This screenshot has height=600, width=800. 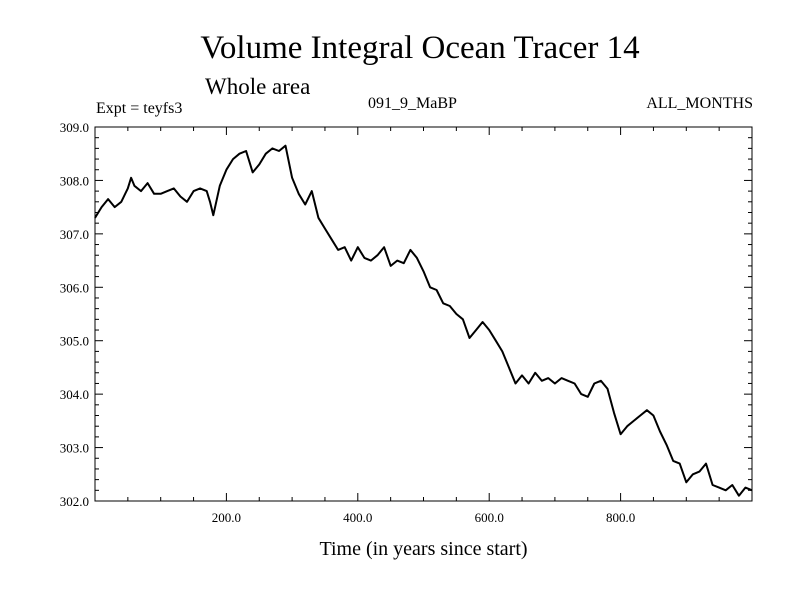 I want to click on y-tick-label: 304.0, so click(x=74, y=394).